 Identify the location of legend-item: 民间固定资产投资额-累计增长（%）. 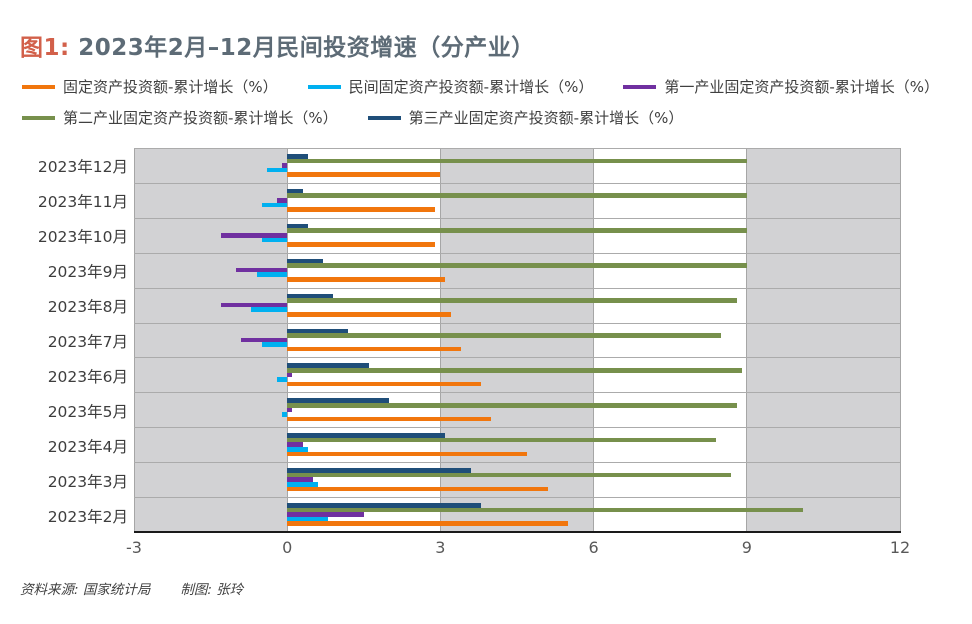
(450, 86).